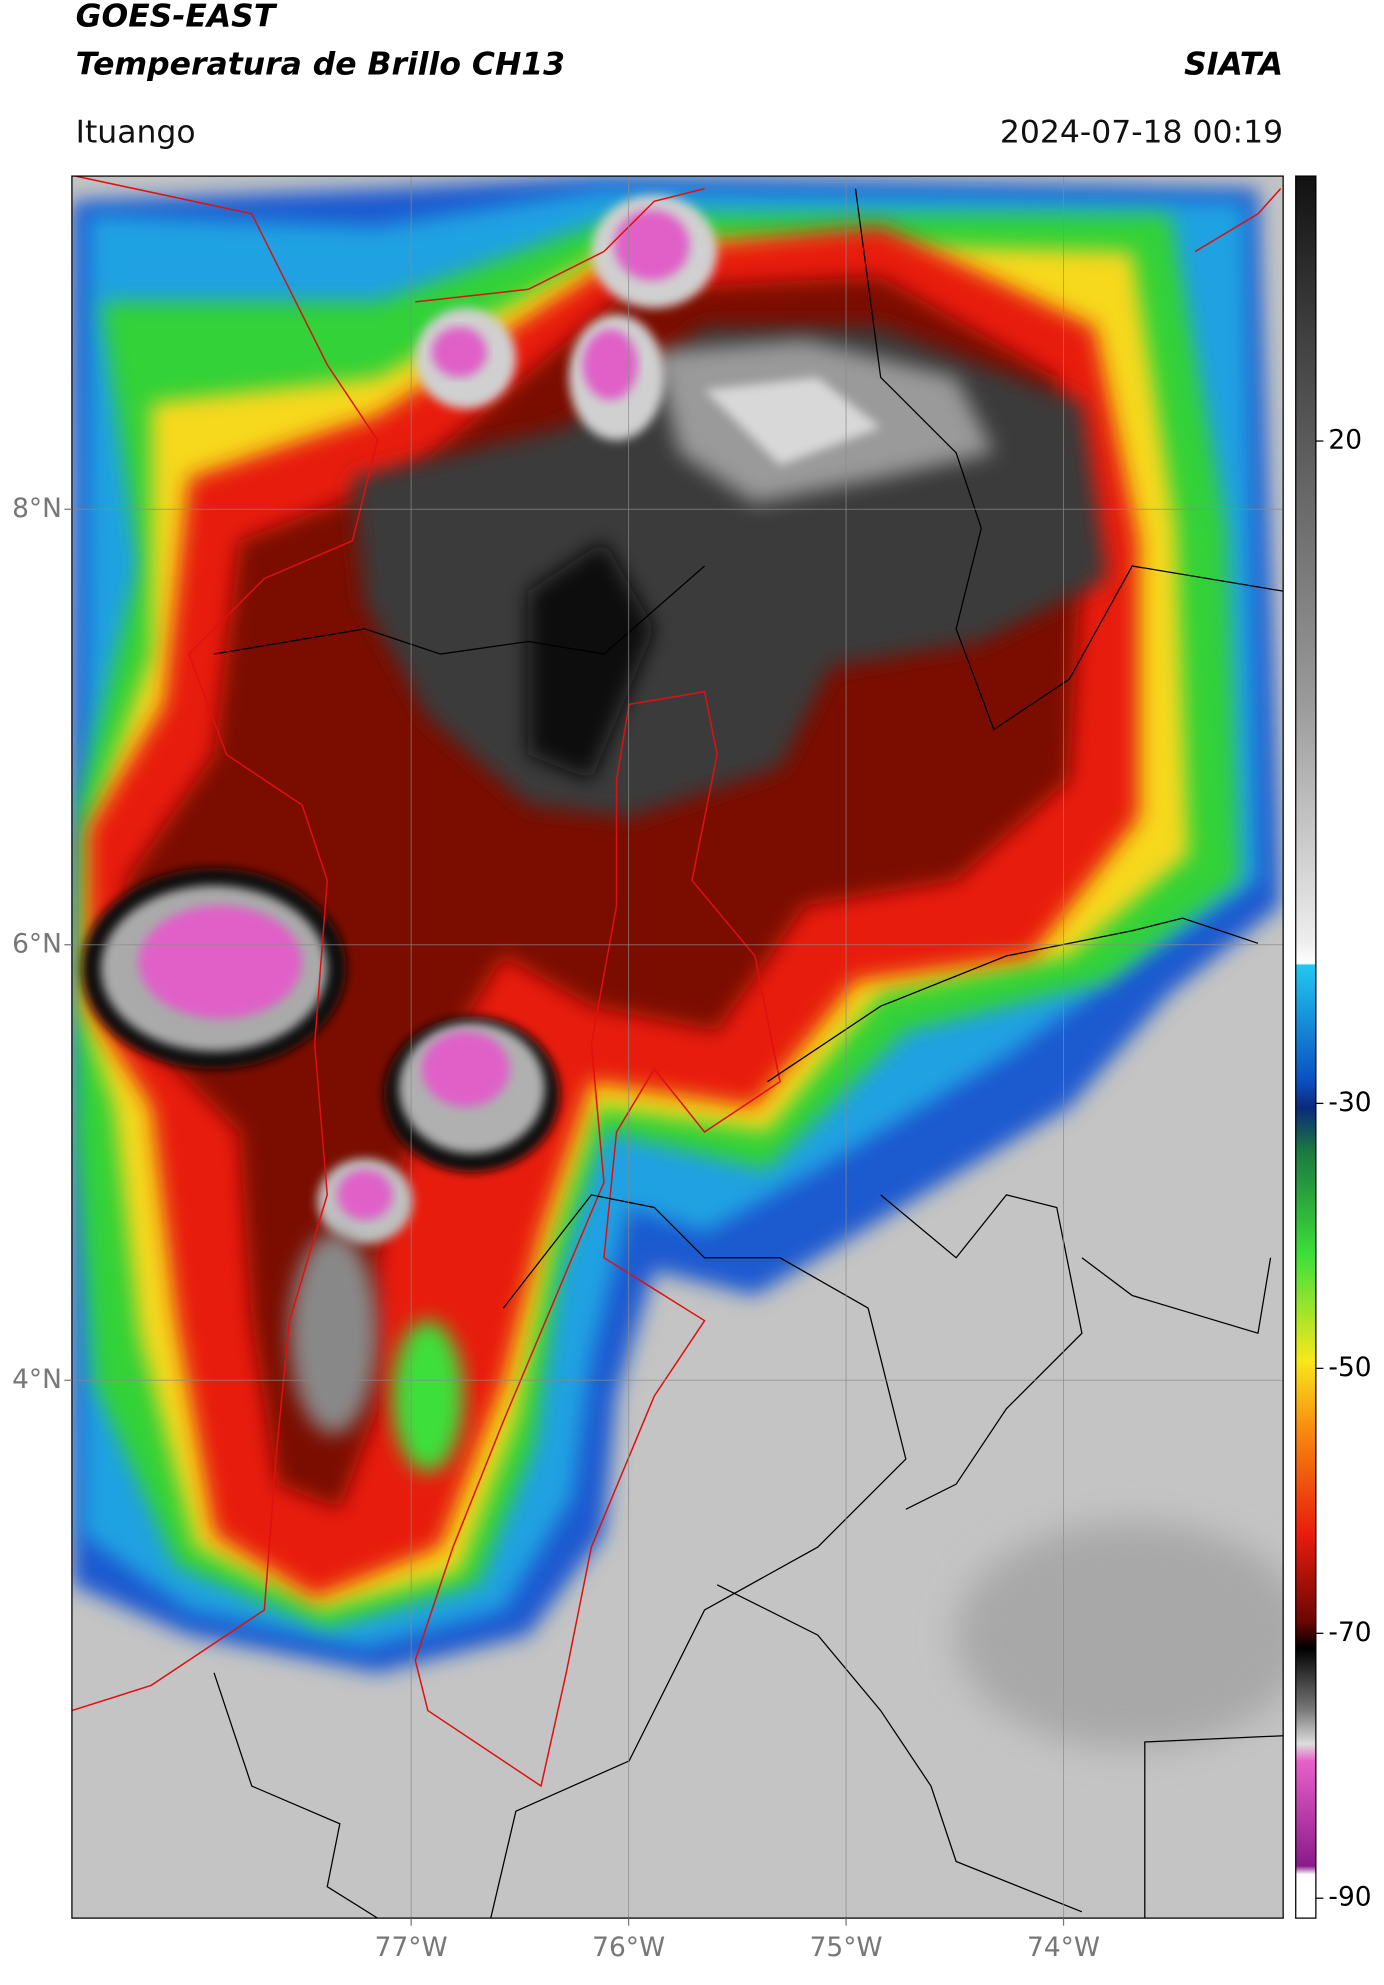 This screenshot has height=1985, width=1384. Describe the element at coordinates (1349, 1897) in the screenshot. I see `colorbar-tick-label: -90` at that location.